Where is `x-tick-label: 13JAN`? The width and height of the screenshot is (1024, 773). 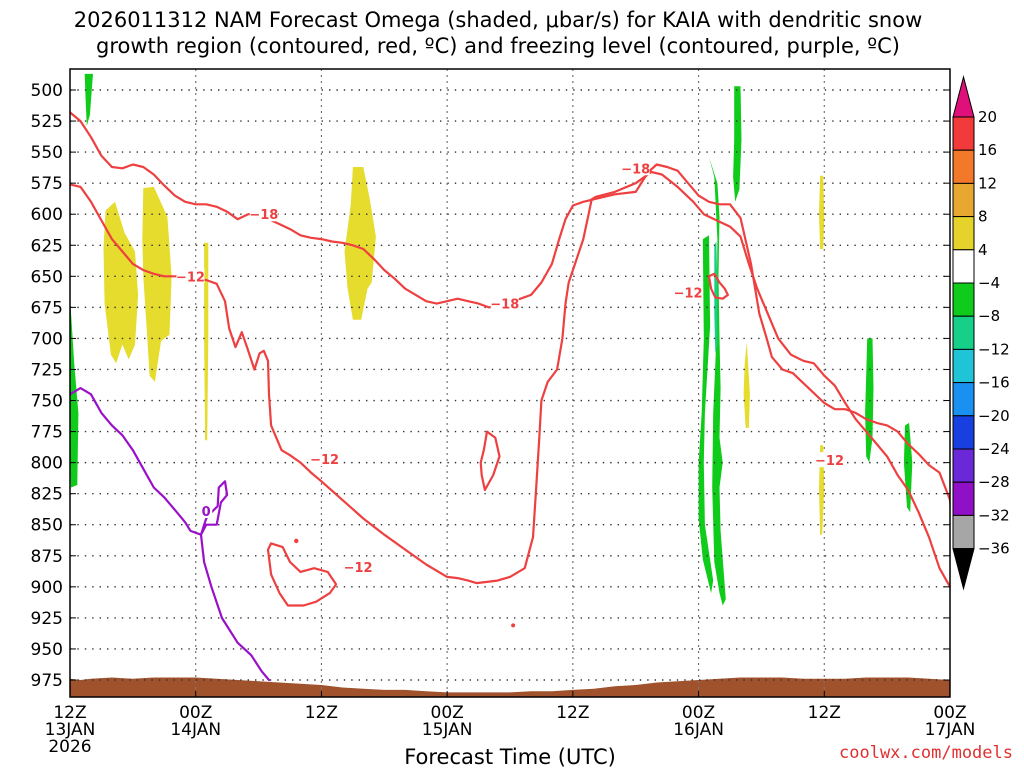
x-tick-label: 13JAN is located at coordinates (70, 730).